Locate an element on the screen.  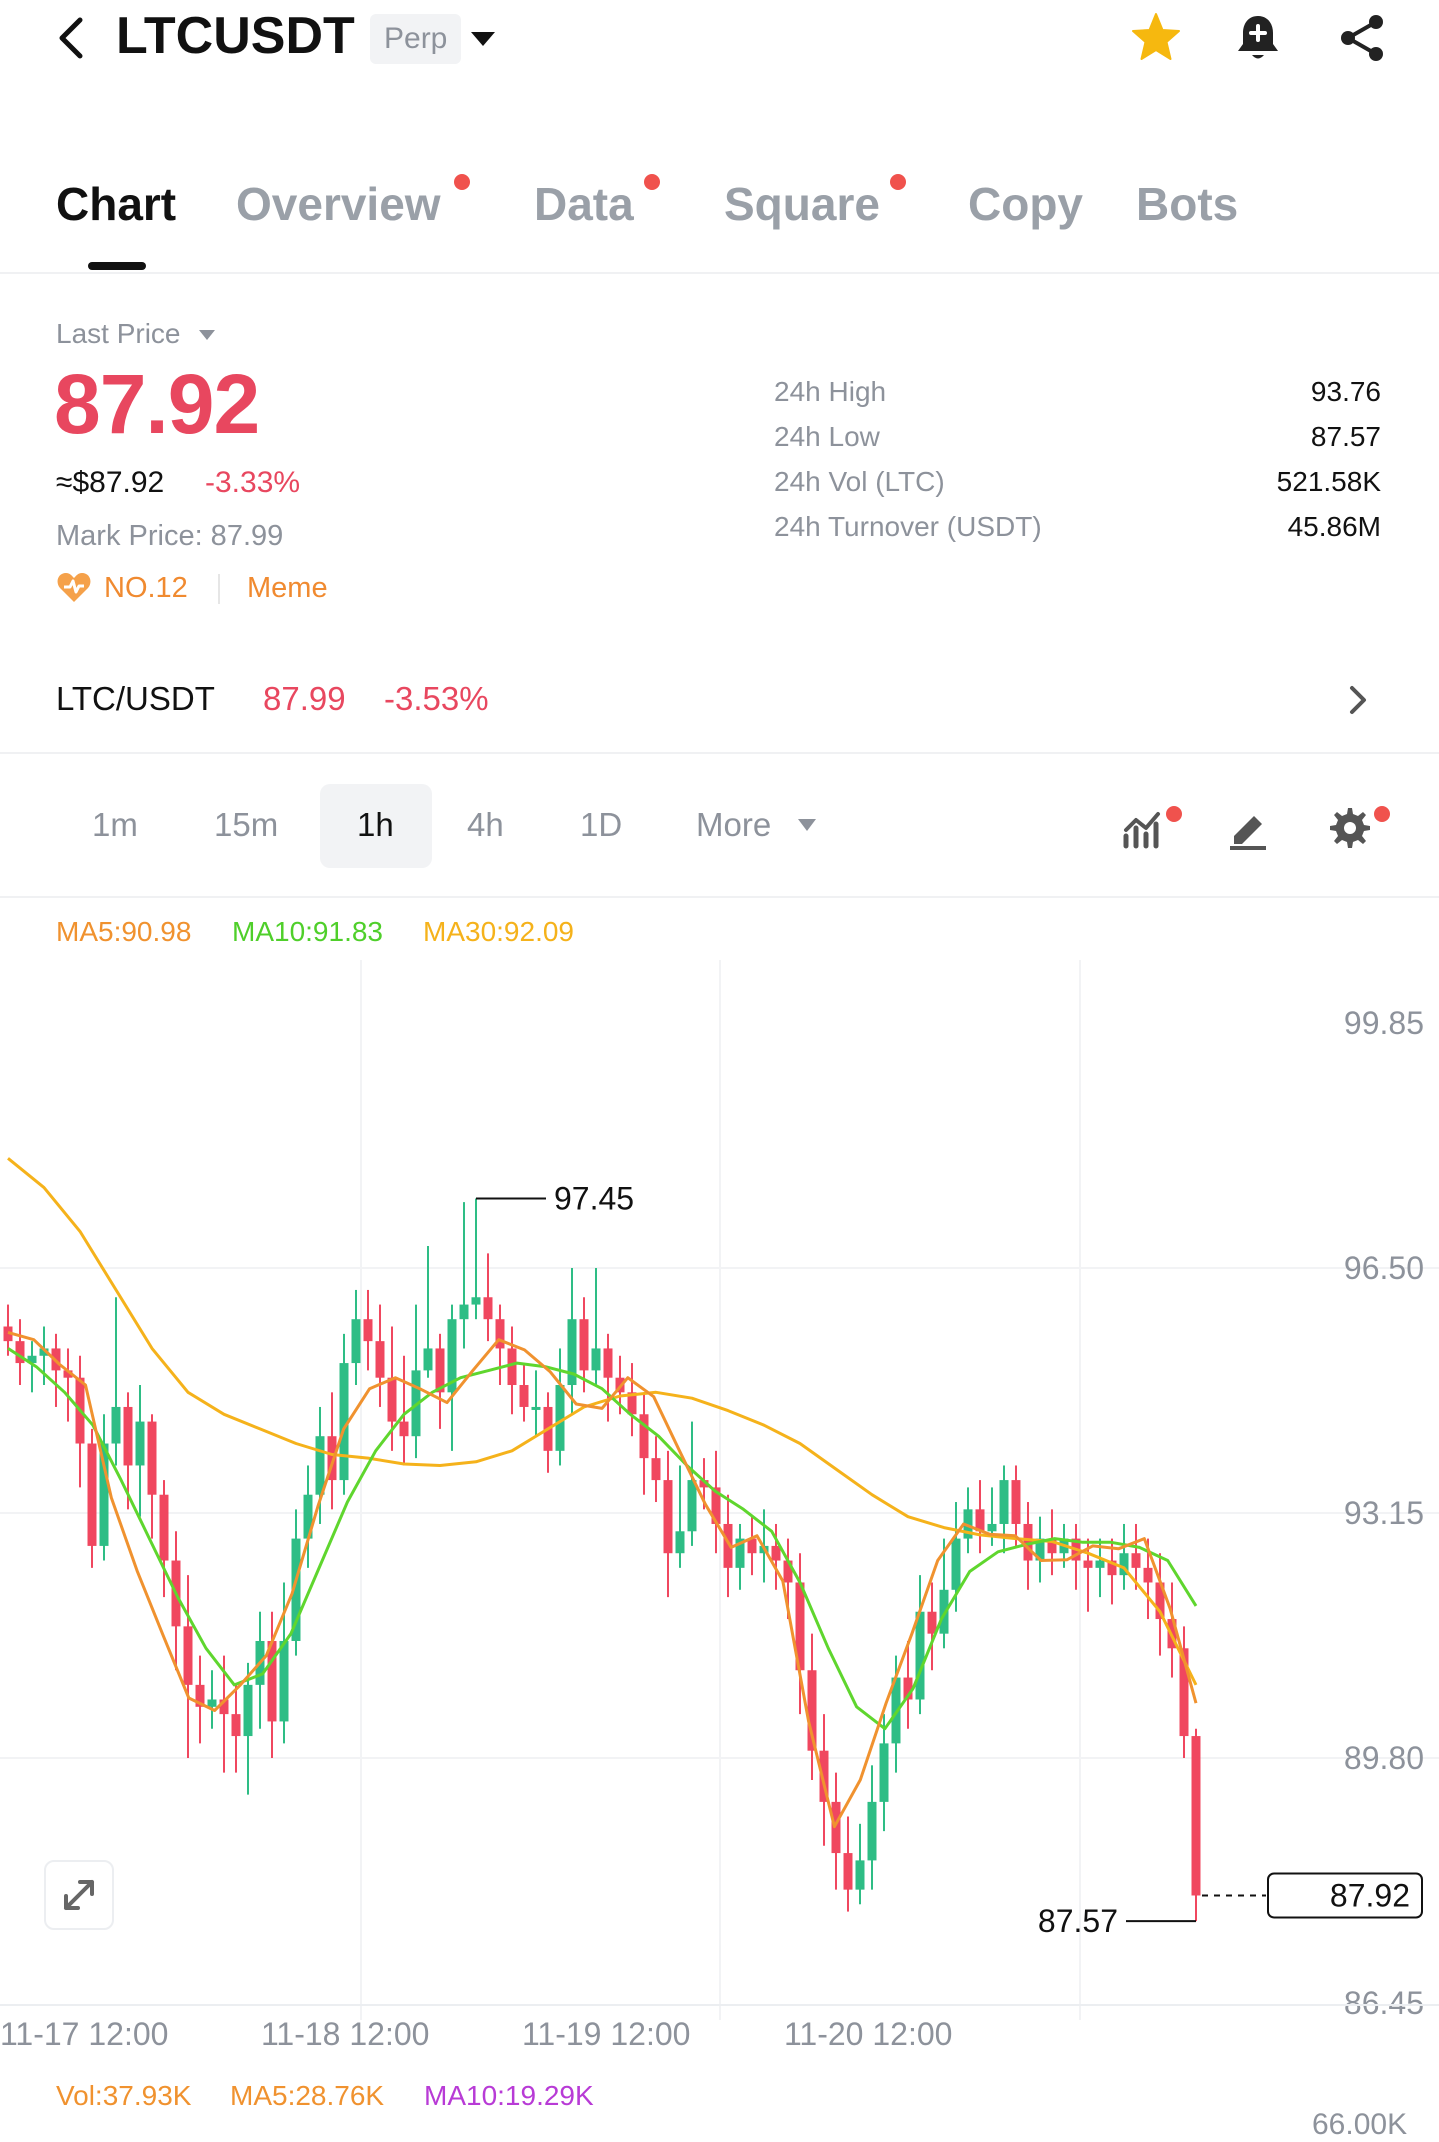
chevron-right-icon is located at coordinates (1358, 700).